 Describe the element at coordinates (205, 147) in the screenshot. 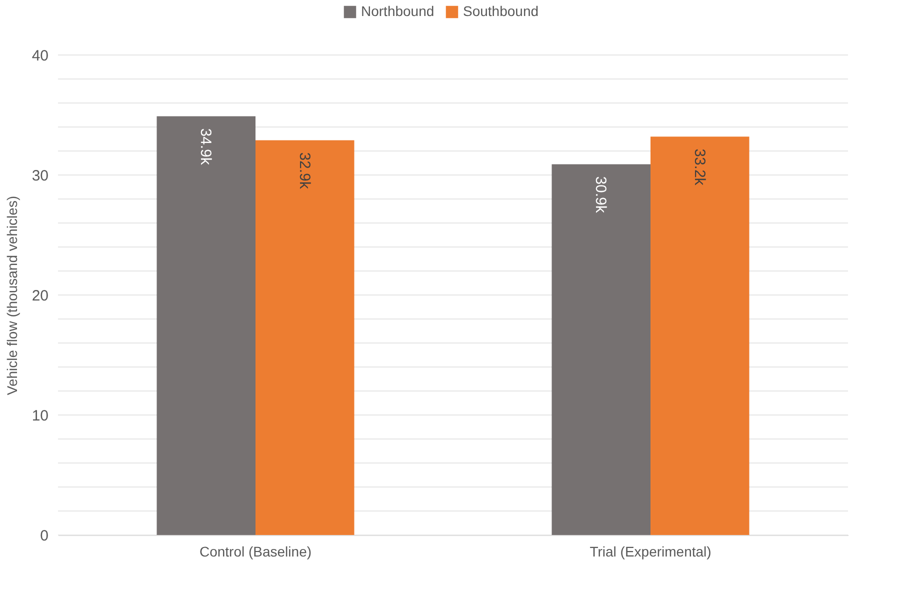

I see `data-label: 34.9k` at that location.